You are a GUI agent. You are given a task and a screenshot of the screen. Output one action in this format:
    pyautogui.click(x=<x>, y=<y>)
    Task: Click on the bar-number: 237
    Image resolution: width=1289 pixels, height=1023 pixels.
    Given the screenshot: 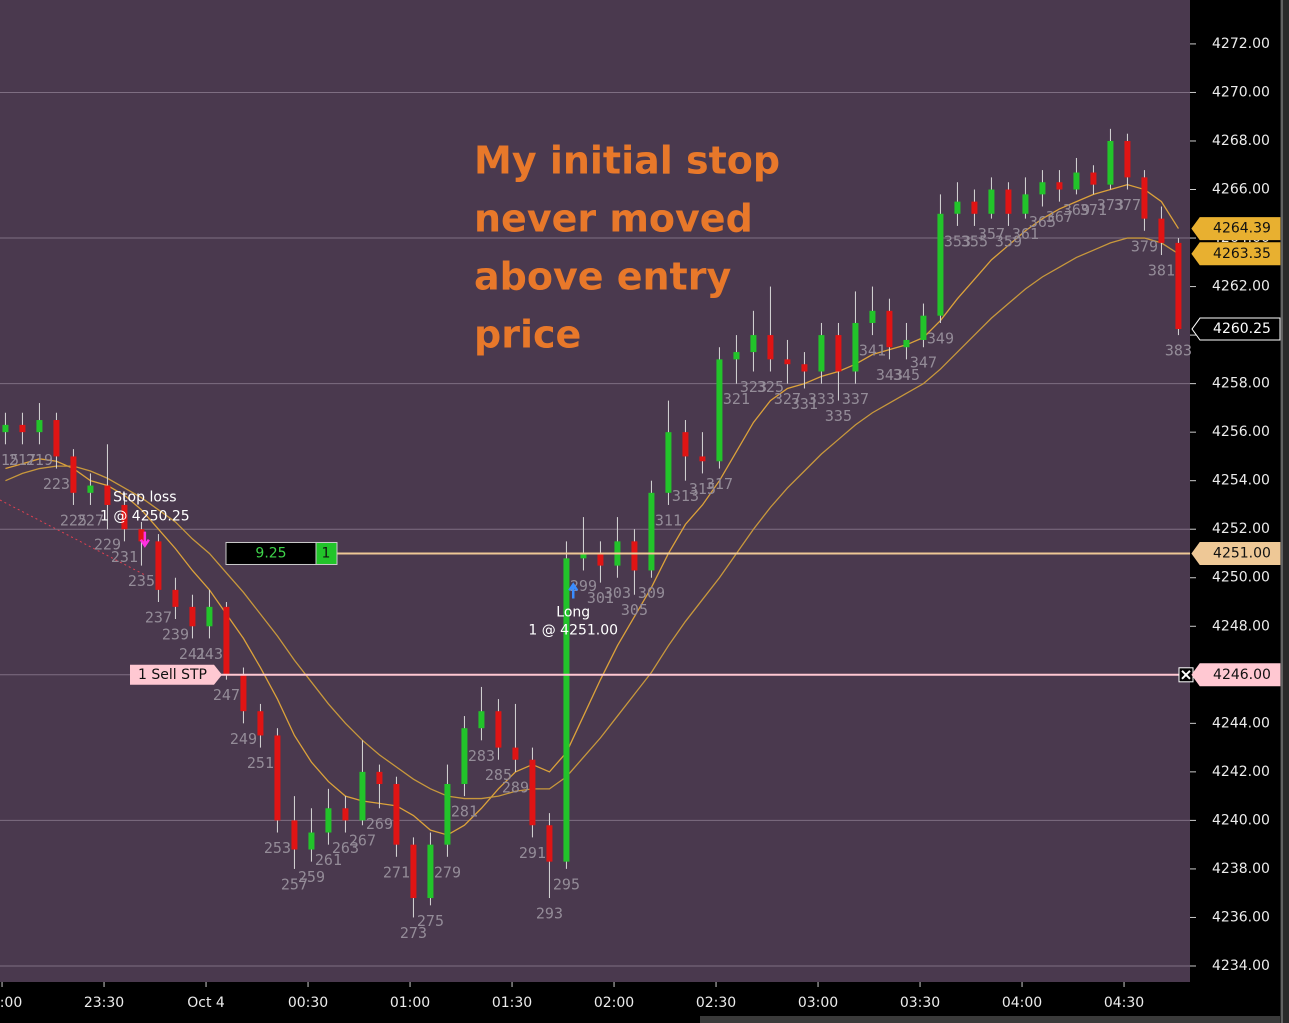 What is the action you would take?
    pyautogui.click(x=158, y=618)
    